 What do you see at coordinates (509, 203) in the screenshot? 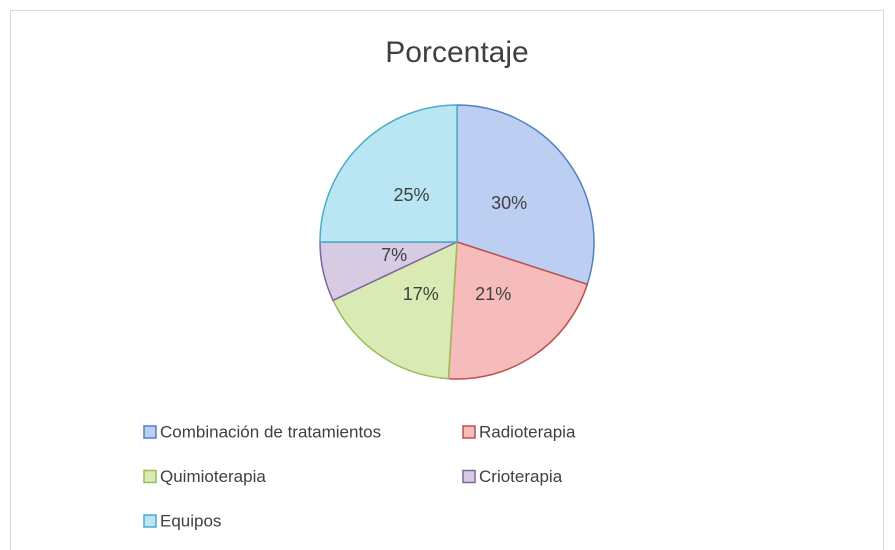
I see `data-label: 30%` at bounding box center [509, 203].